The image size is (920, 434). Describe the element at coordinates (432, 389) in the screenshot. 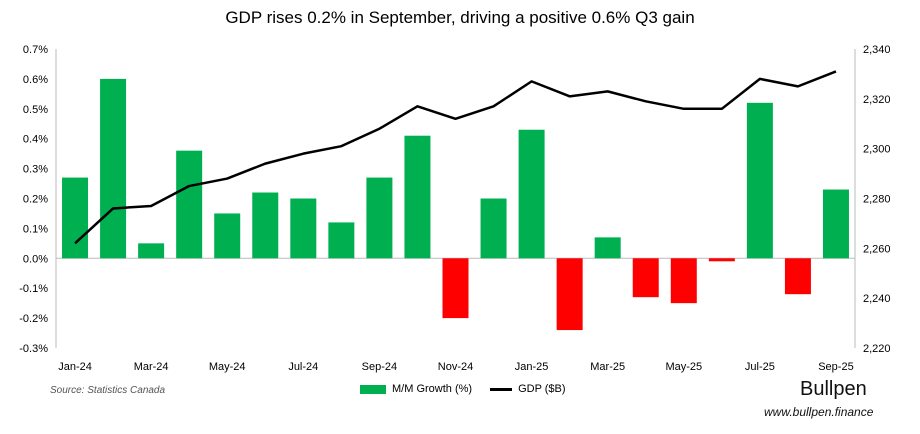

I see `legend-label-growth: M/M Growth (%)` at that location.